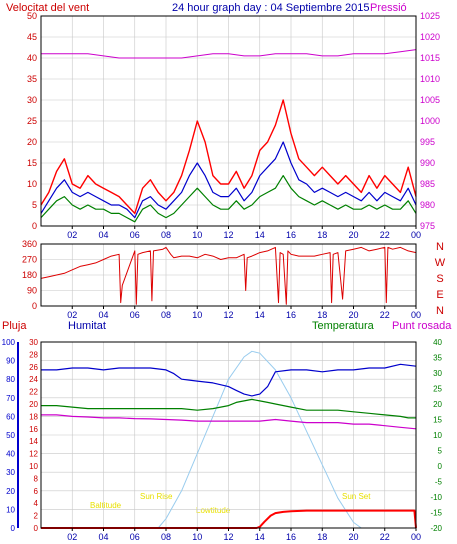 This screenshot has height=544, width=457. I want to click on rain-y-tick-label: 28, so click(33, 354).